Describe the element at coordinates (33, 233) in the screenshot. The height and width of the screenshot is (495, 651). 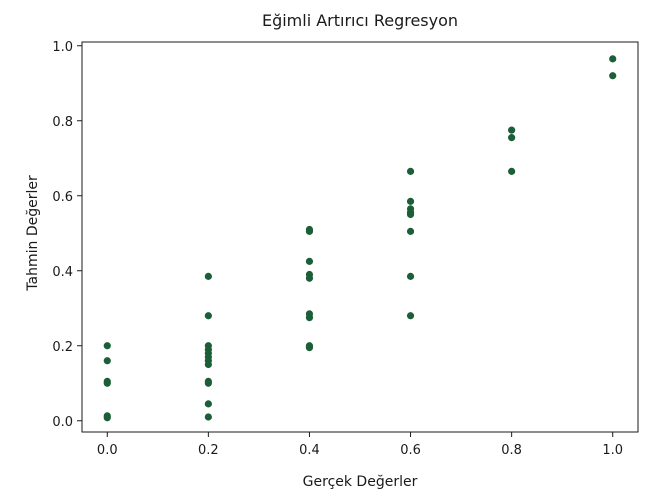
I see `y-axis-label: Tahmin Değerler` at that location.